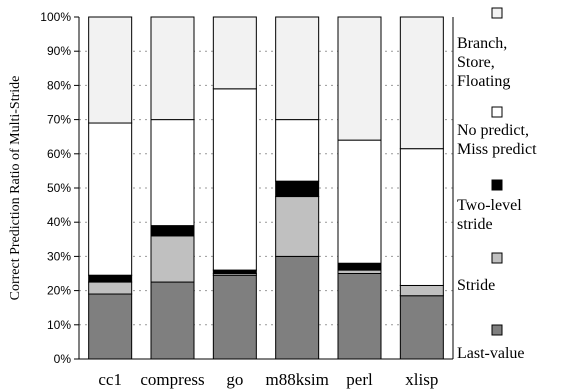 The height and width of the screenshot is (391, 563). I want to click on x-category-label: compress, so click(172, 379).